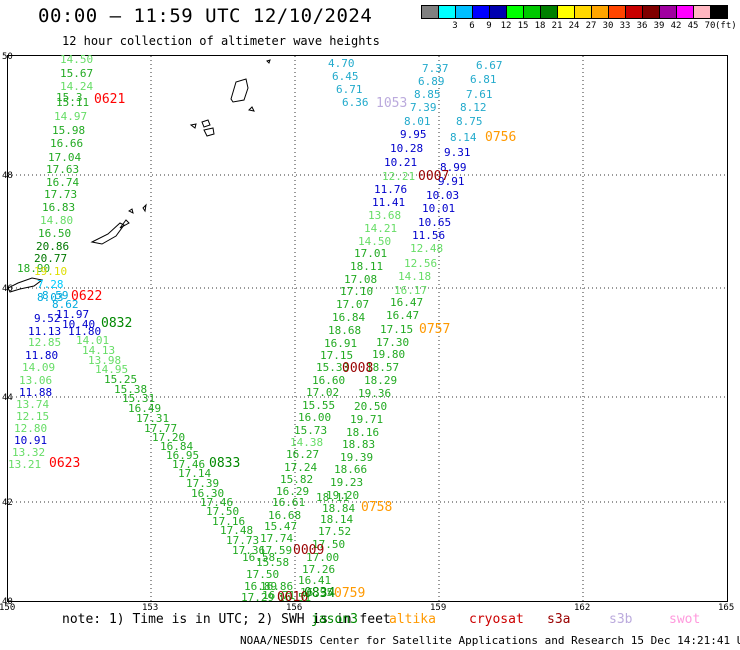 This screenshot has height=650, width=740. I want to click on wave-height-label: 11.76, so click(391, 189).